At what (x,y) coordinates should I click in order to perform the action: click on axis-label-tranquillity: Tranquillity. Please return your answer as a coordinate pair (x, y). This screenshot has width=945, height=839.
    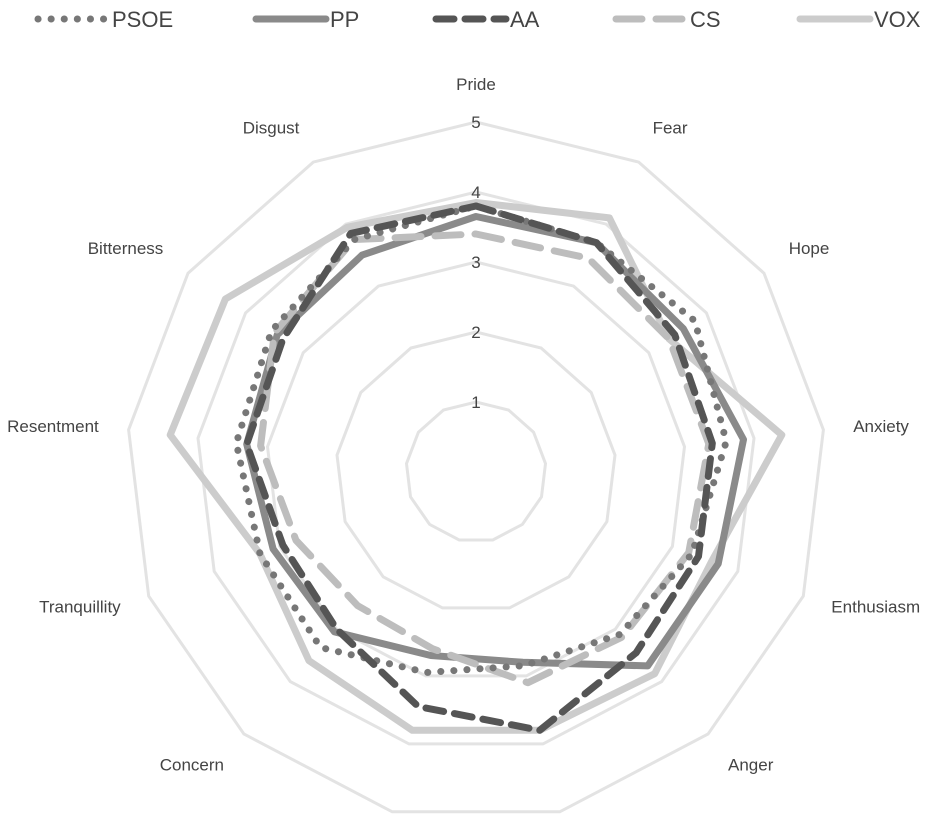
    Looking at the image, I should click on (80, 607).